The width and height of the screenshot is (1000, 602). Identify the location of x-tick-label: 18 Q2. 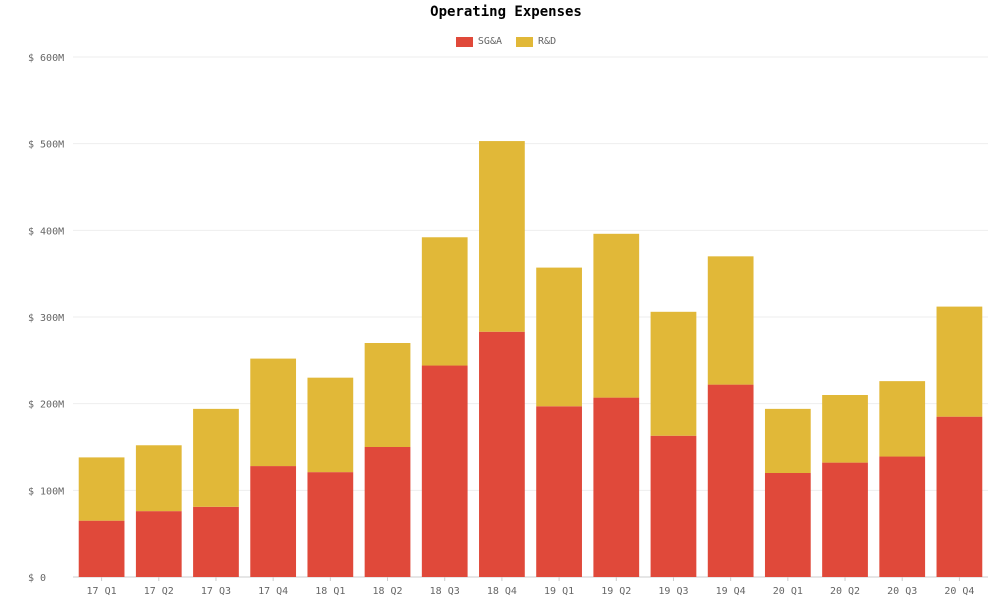
(387, 591).